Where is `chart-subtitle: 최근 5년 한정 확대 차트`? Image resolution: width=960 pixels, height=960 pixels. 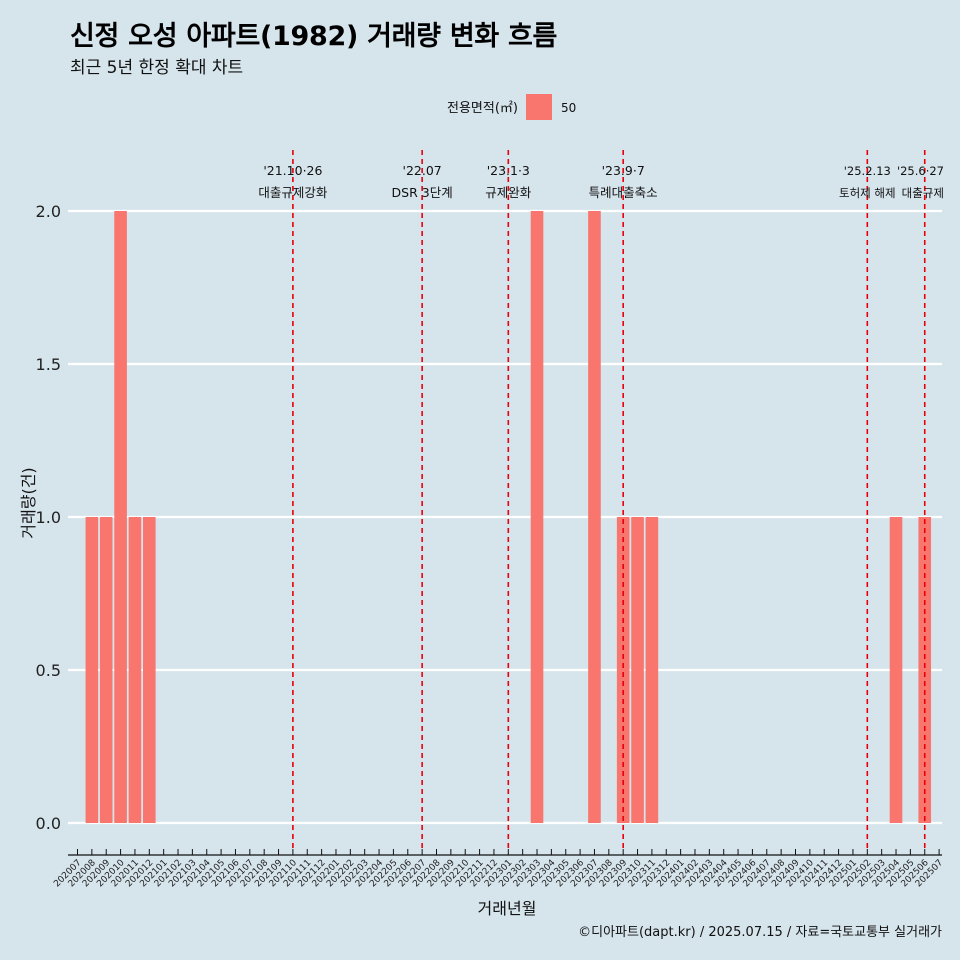 chart-subtitle: 최근 5년 한정 확대 차트 is located at coordinates (157, 68).